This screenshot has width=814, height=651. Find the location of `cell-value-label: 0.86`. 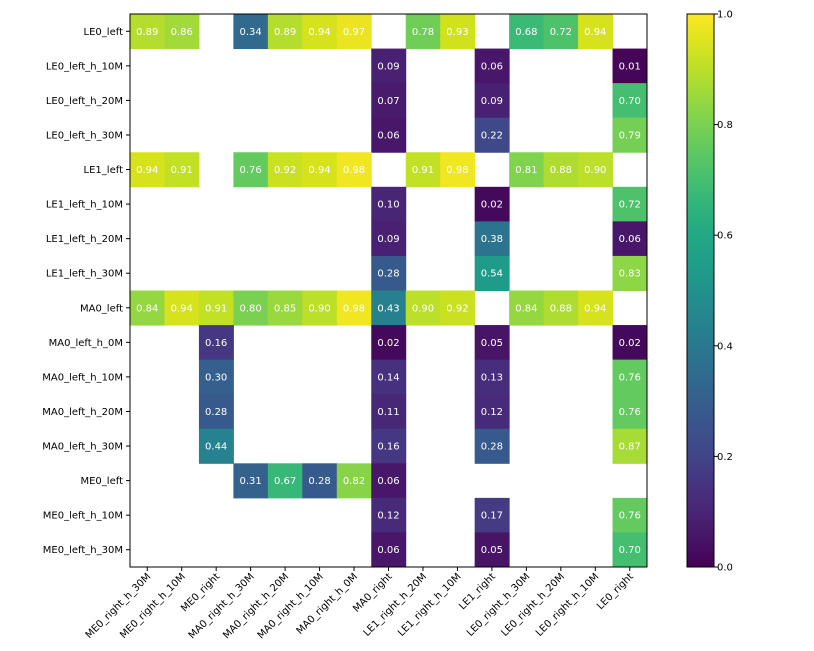

cell-value-label: 0.86 is located at coordinates (182, 32).